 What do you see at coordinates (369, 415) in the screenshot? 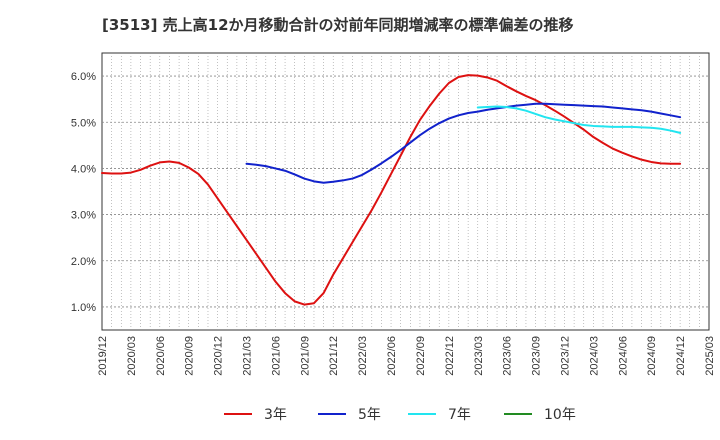
I see `legend-label: 5年` at bounding box center [369, 415].